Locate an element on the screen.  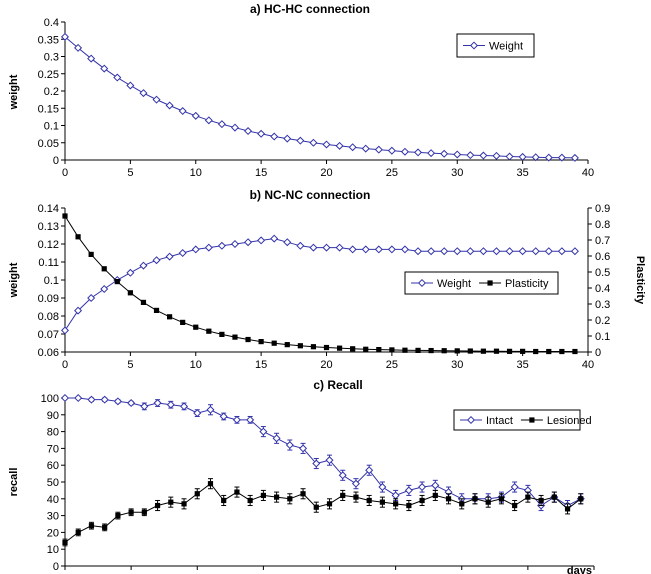
y-tick-label: 60 is located at coordinates (53, 466).